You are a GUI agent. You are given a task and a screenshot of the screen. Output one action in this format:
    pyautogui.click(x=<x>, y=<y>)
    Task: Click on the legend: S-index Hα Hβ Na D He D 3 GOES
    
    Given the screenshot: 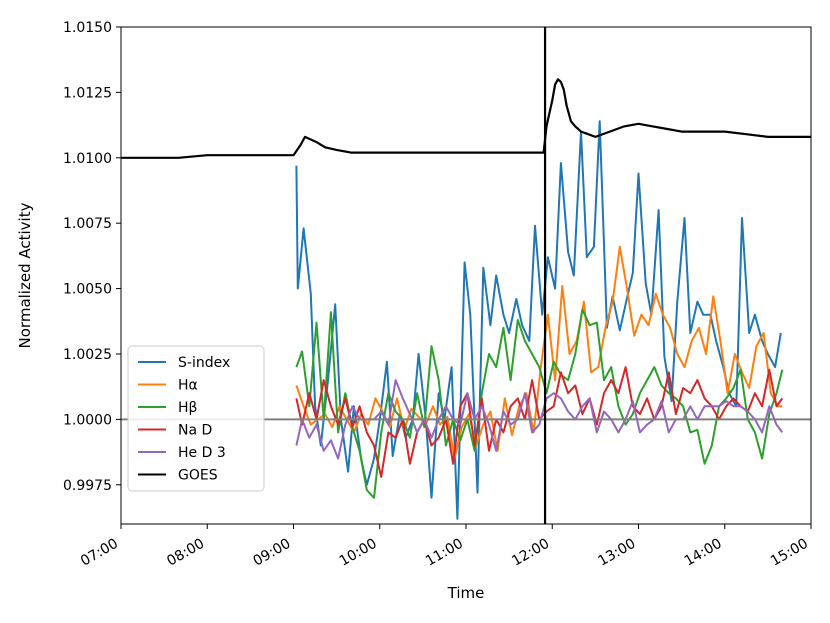 What is the action you would take?
    pyautogui.click(x=196, y=418)
    